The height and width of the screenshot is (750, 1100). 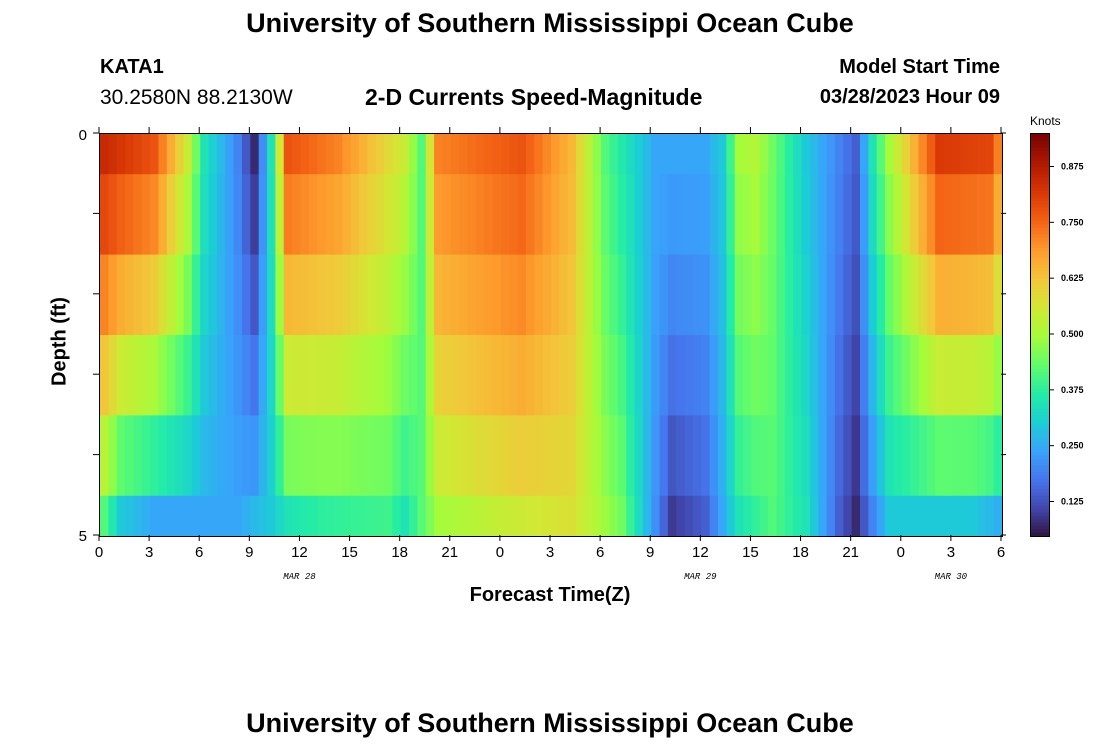 What do you see at coordinates (800, 552) in the screenshot?
I see `x-tick-label: 18` at bounding box center [800, 552].